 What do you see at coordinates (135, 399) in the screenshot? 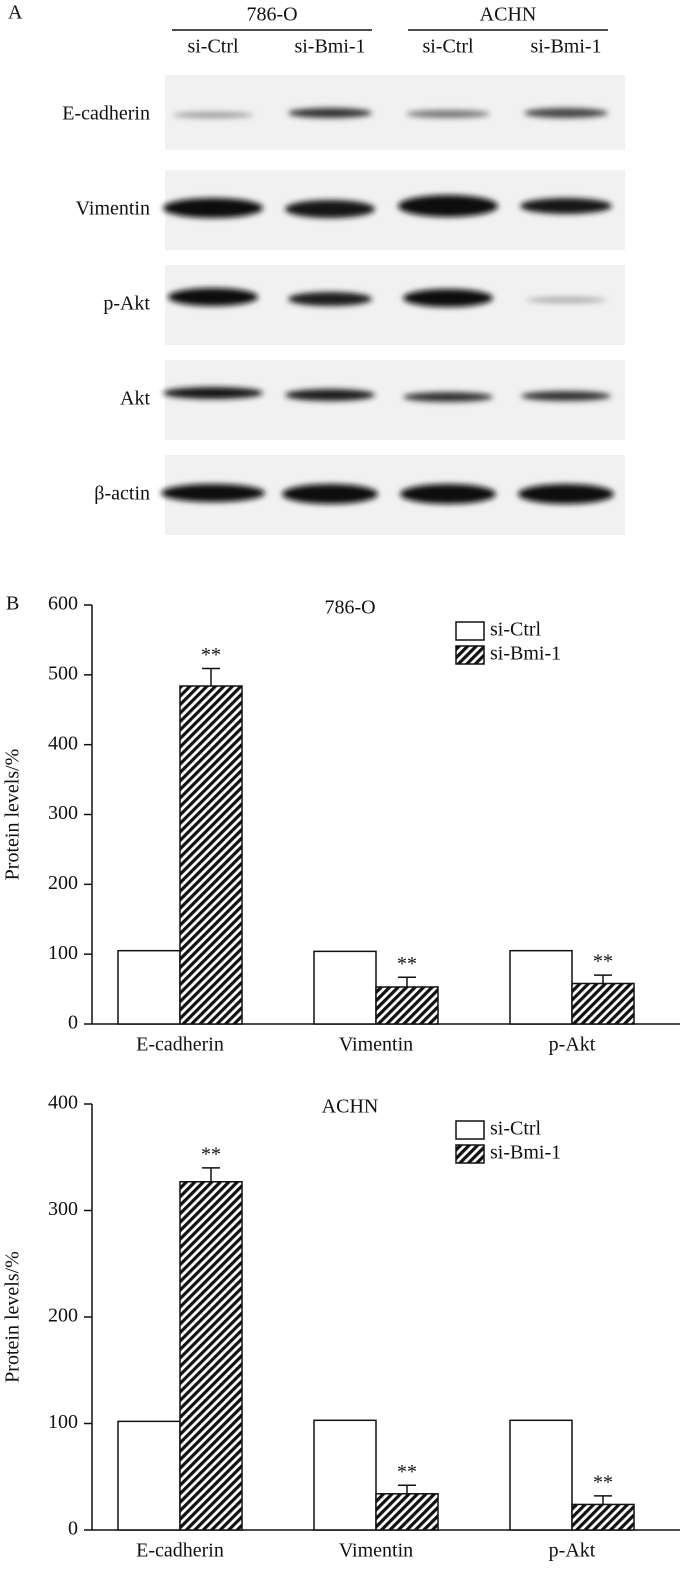
I see `row-label: Akt` at bounding box center [135, 399].